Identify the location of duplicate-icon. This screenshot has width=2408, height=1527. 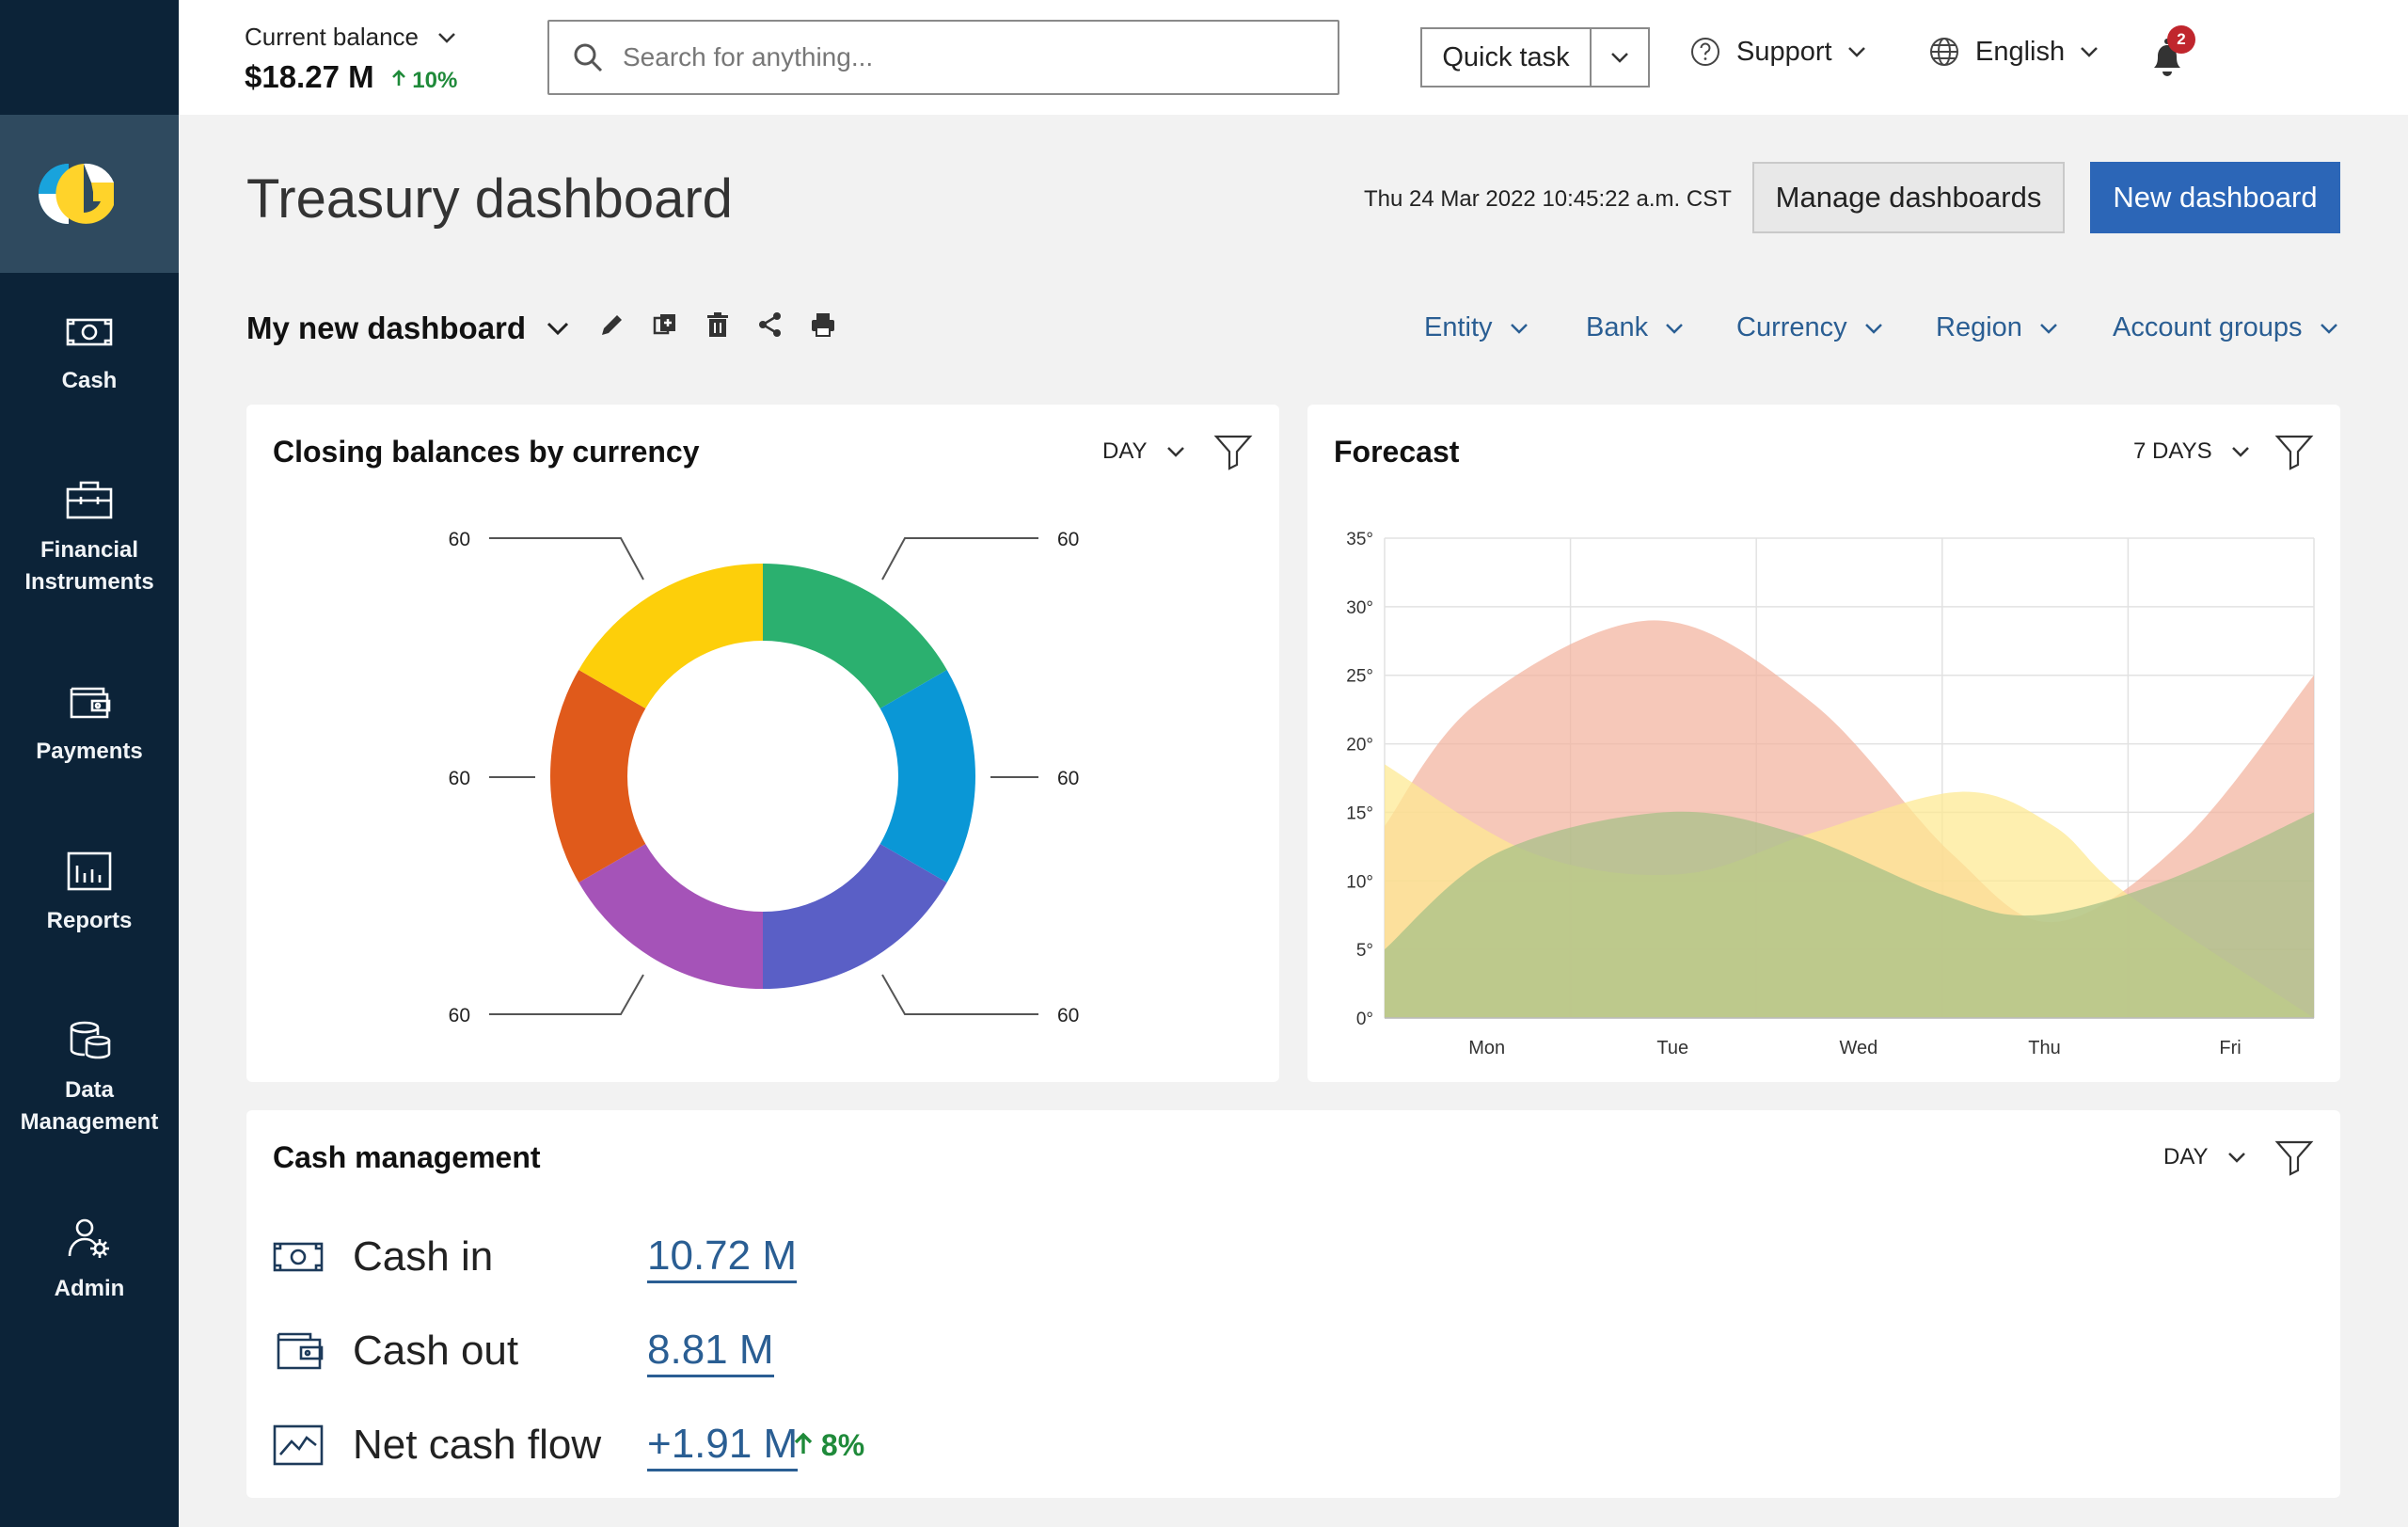
(665, 324).